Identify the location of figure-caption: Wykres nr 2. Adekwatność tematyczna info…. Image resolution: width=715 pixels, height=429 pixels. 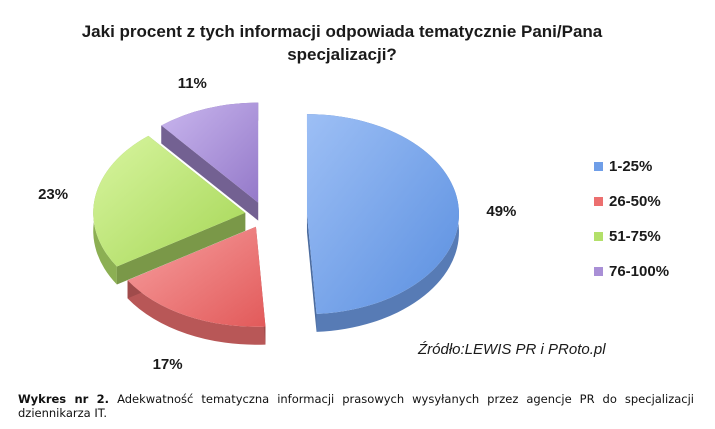
(356, 406).